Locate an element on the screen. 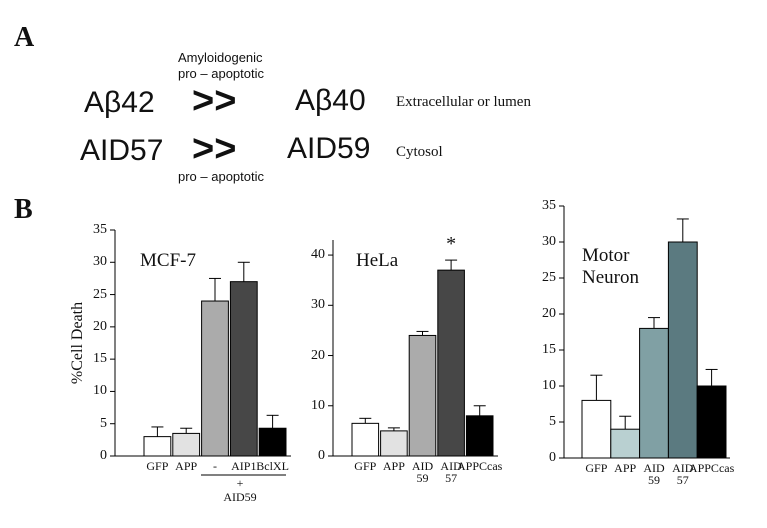 The height and width of the screenshot is (528, 767). term: AID59 is located at coordinates (329, 148).